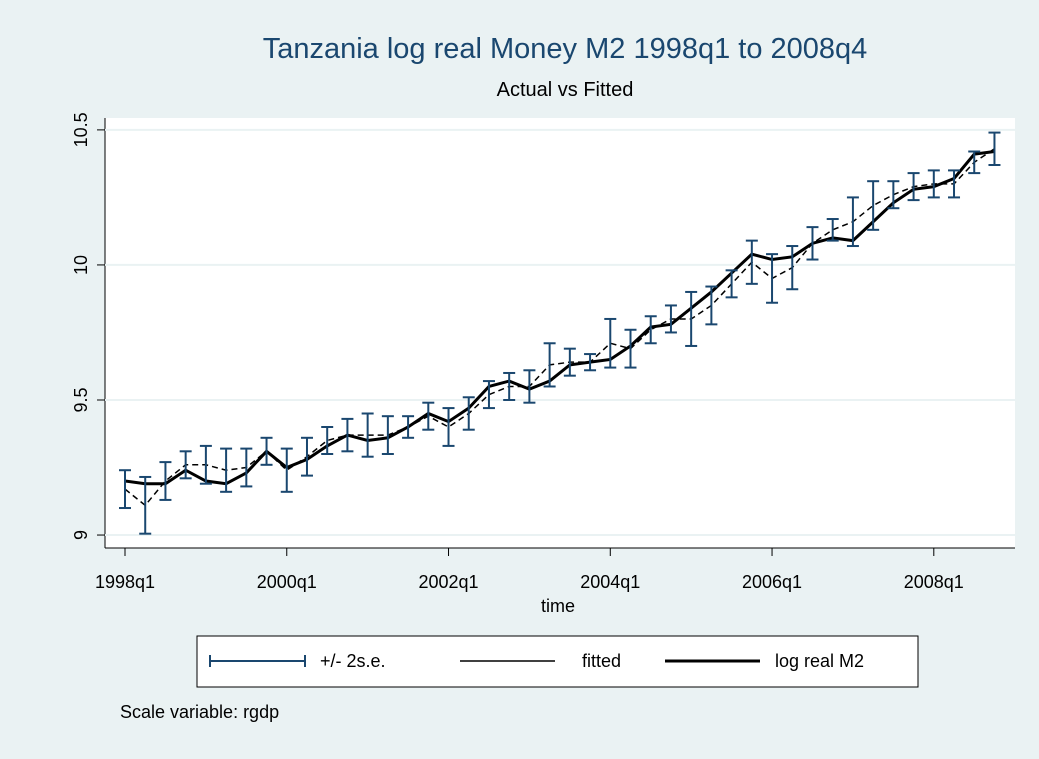 The image size is (1039, 759). What do you see at coordinates (601, 661) in the screenshot?
I see `legend-label: fitted` at bounding box center [601, 661].